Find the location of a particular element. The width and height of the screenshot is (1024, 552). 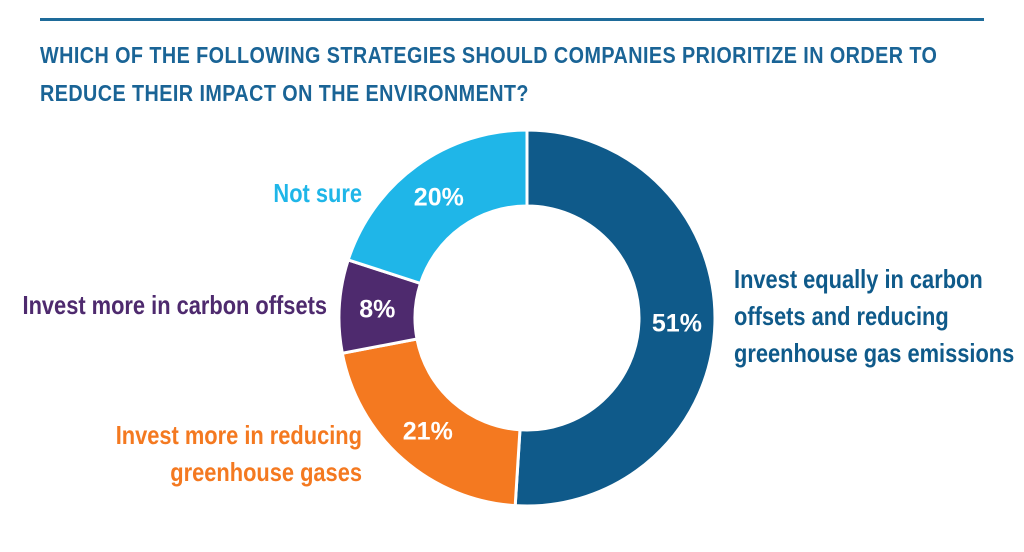

category-label-invest-more-in-carbon-offsets: Invest more in carbon offsets is located at coordinates (175, 305).